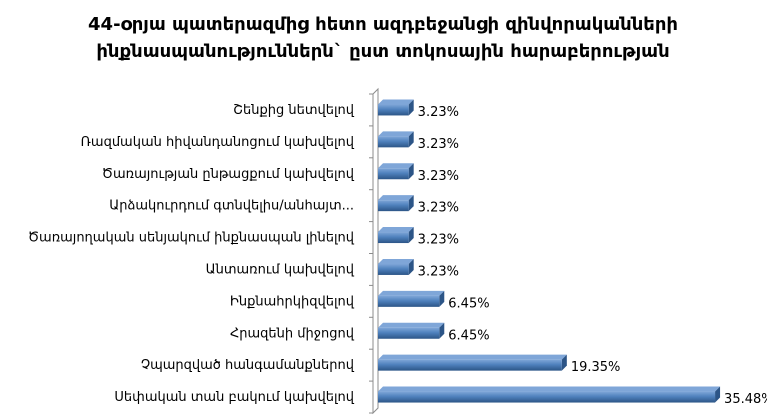 The width and height of the screenshot is (767, 418). I want to click on category-label: Ռազմական հիվանդանոցում կախվելով, so click(218, 142).